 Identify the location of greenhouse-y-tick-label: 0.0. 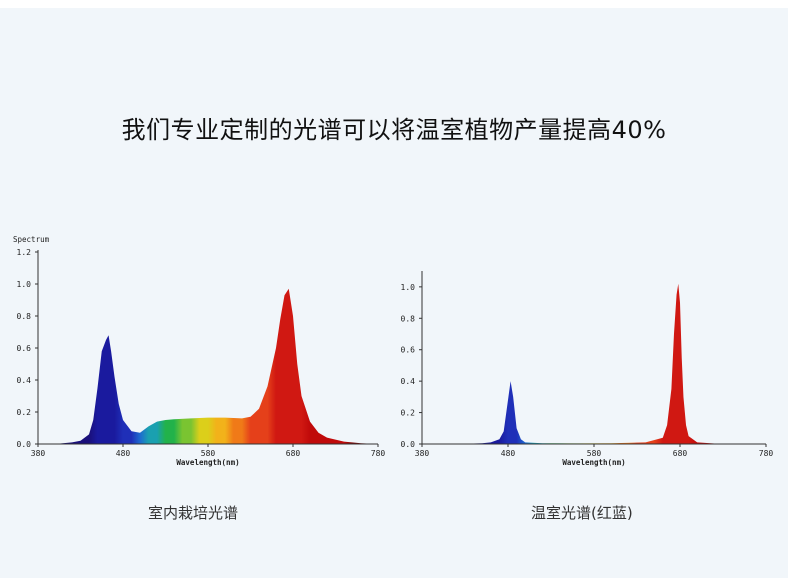
(408, 444).